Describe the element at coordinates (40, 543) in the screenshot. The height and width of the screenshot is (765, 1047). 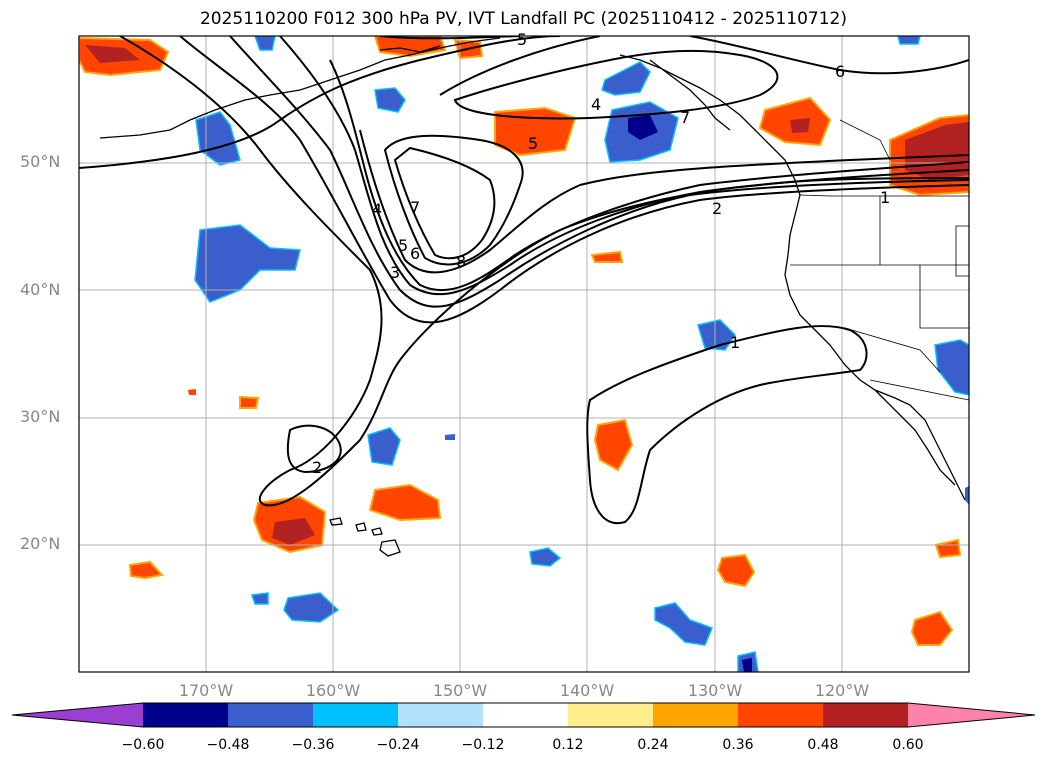
I see `lat-label: 20°N` at that location.